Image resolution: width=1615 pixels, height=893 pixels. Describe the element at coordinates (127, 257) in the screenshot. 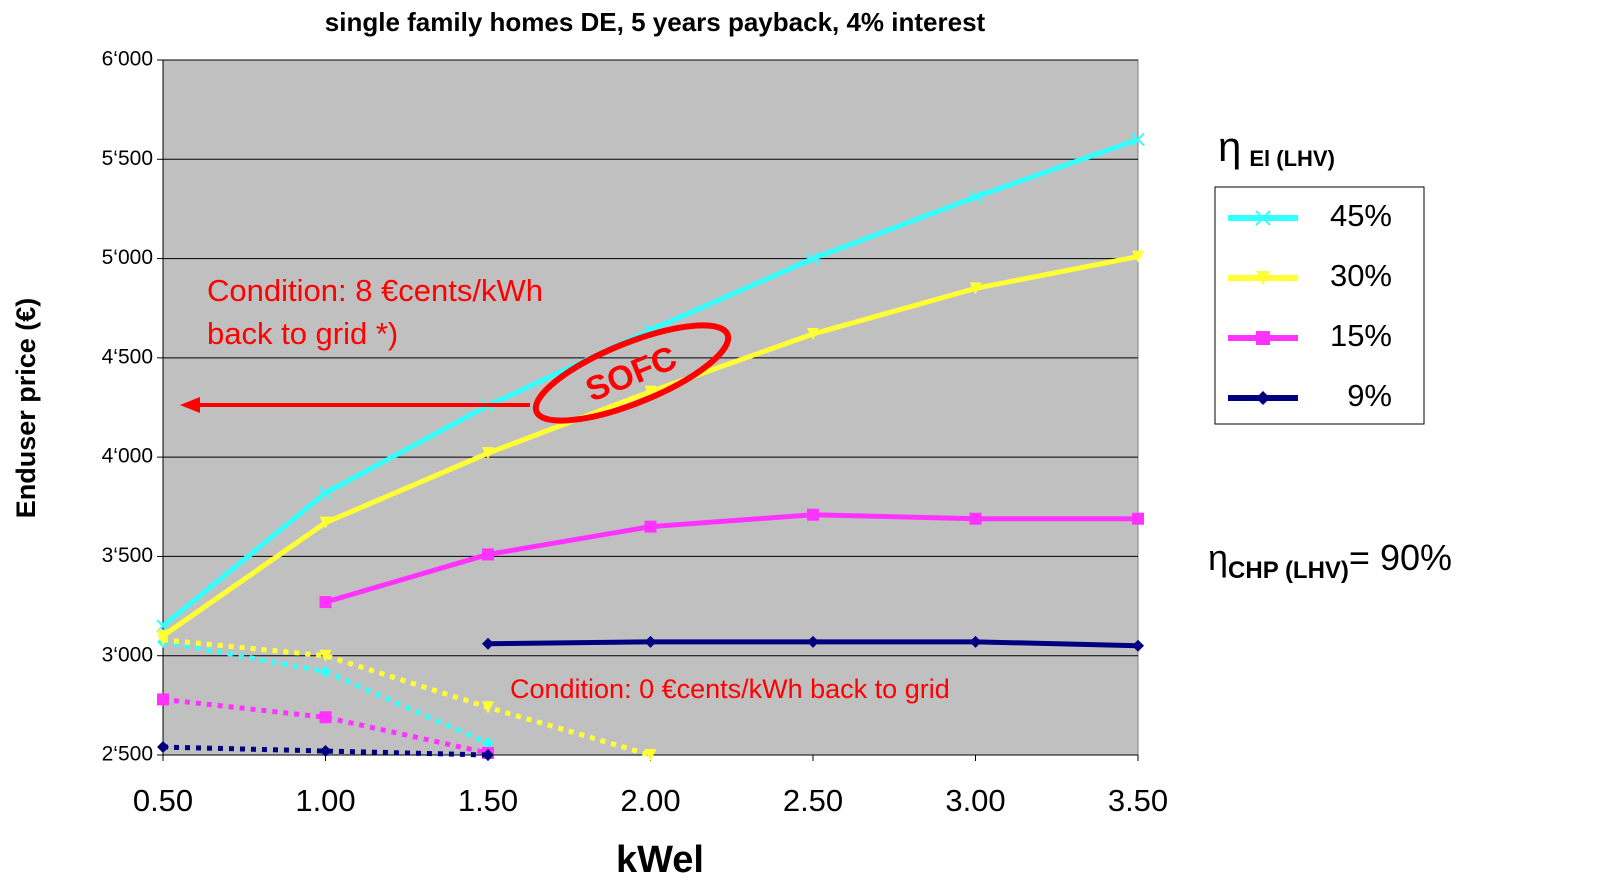

I see `y-tick-label: 5‘000` at that location.